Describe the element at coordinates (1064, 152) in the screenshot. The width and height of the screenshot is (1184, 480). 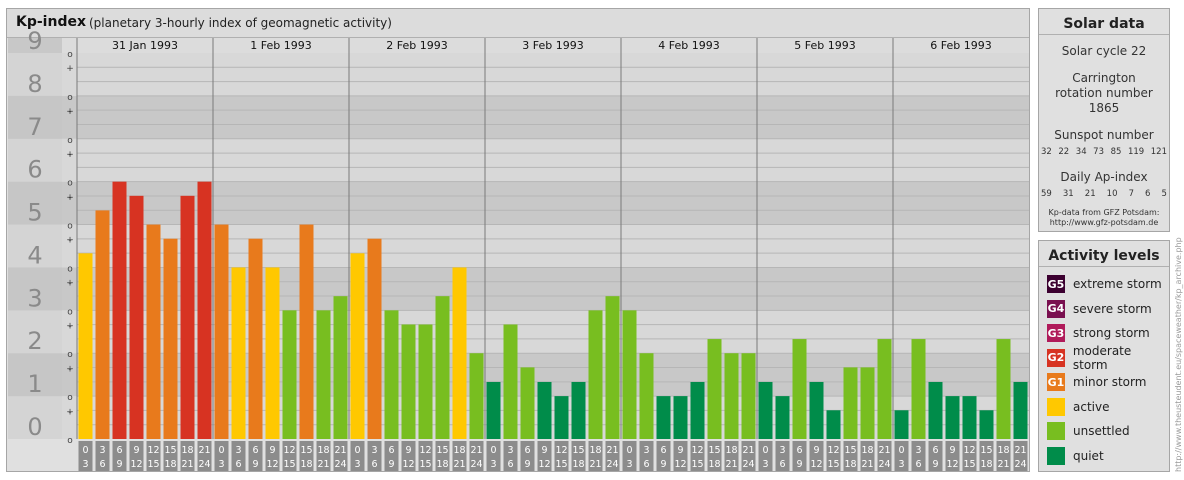
I see `sunspot-value-1: 22` at that location.